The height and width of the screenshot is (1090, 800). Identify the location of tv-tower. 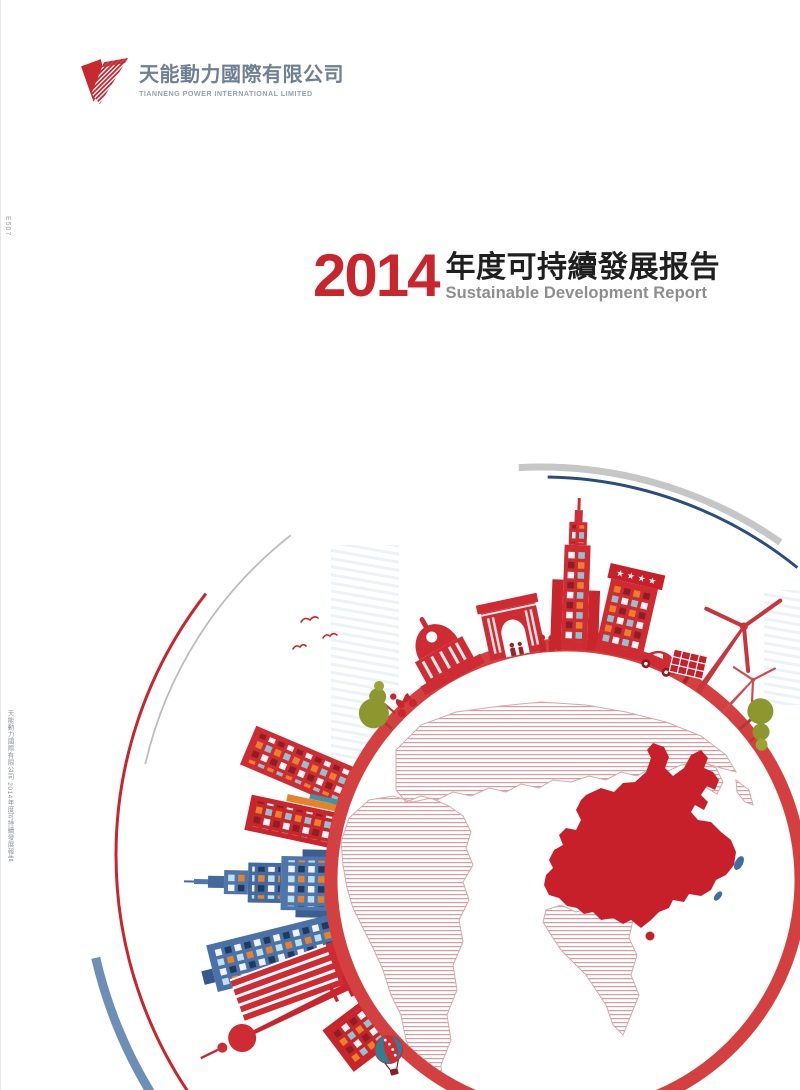
(280, 1017).